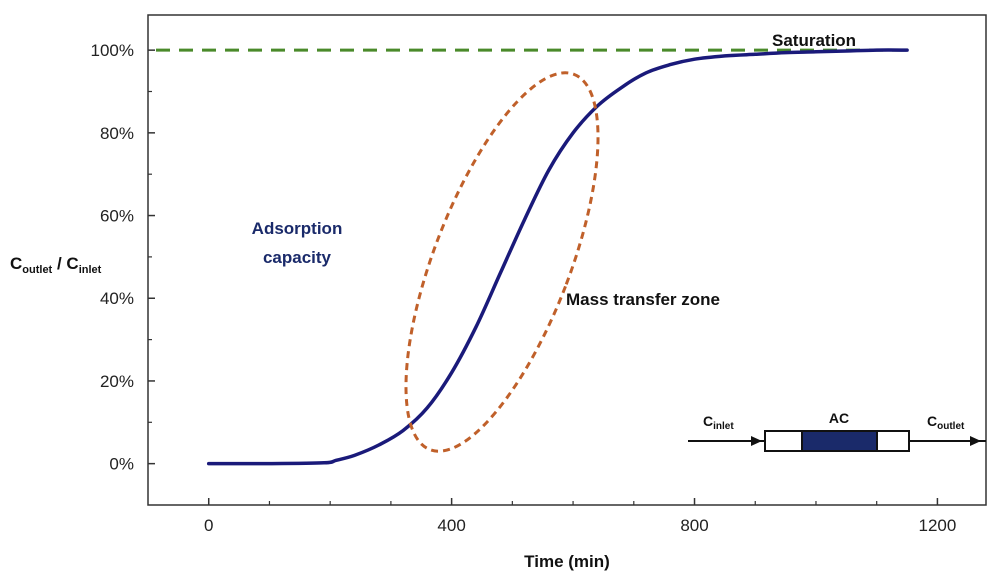  I want to click on x-axis-label: Time (min), so click(567, 561).